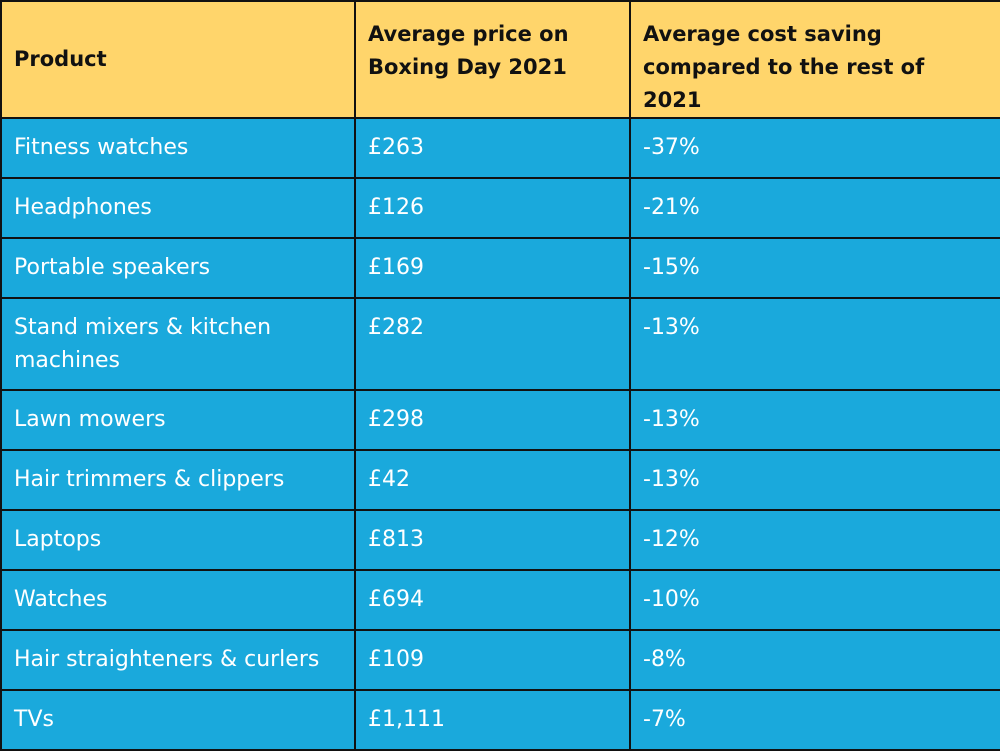  I want to click on price-cell: £813, so click(492, 540).